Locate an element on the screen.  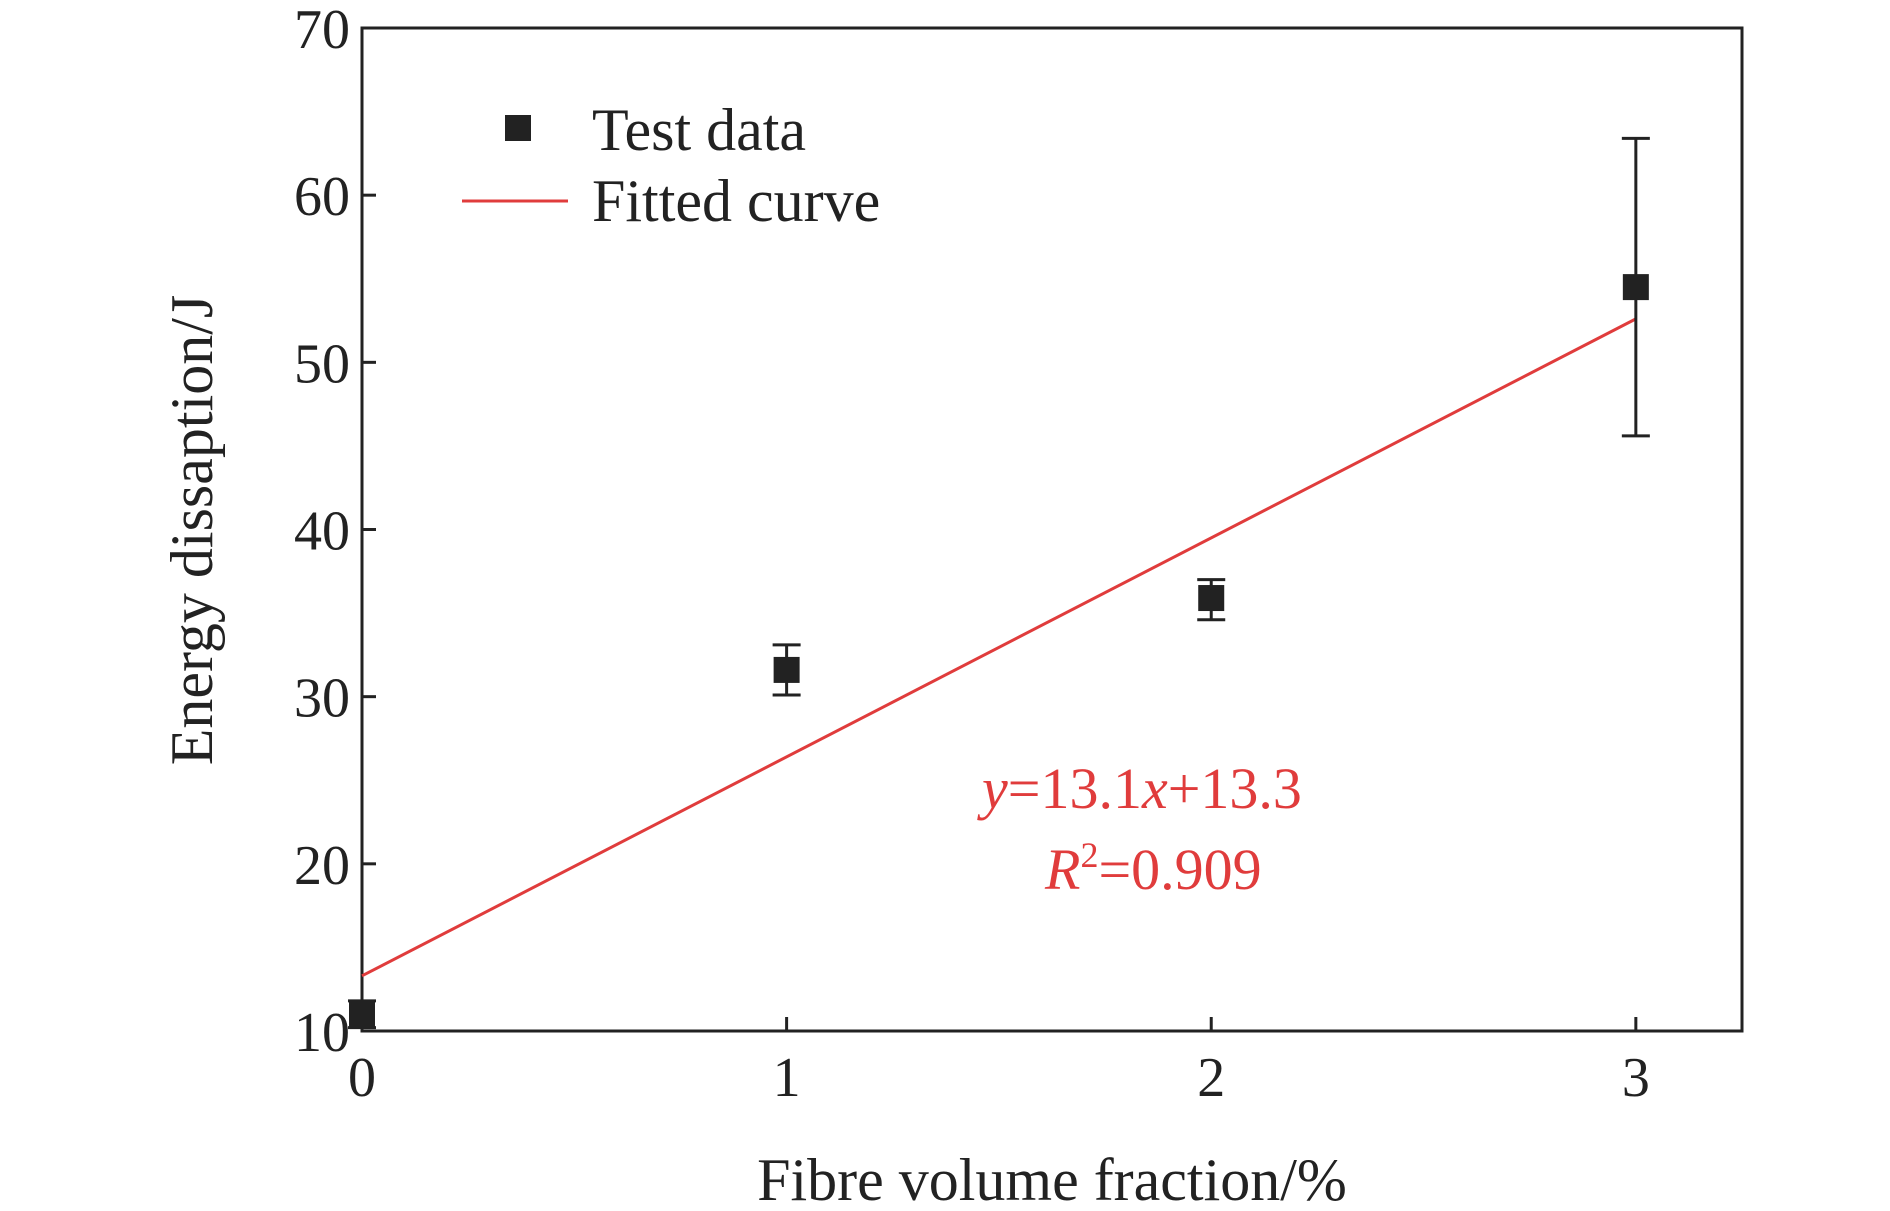
x-tick-label: 3 is located at coordinates (1636, 1078).